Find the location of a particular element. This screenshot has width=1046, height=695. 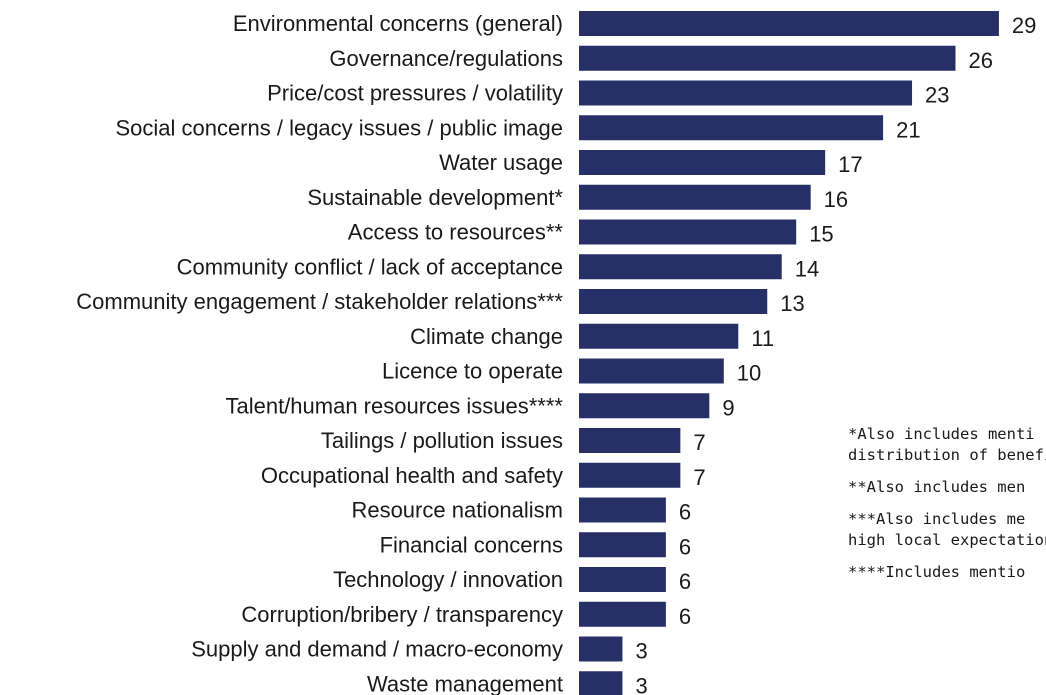

category-label-17: Technology / innovation is located at coordinates (448, 579).